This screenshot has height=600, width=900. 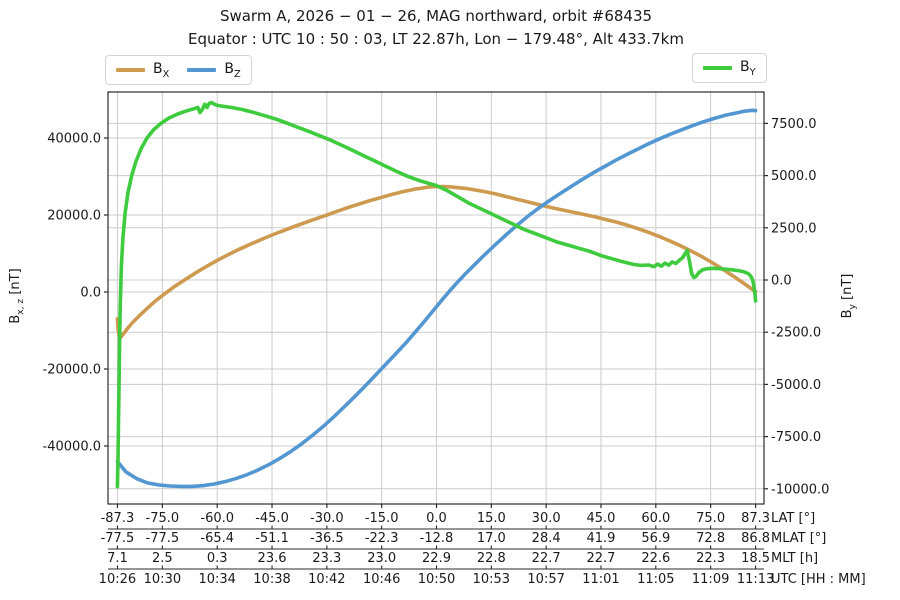 I want to click on x-row-unit-label: MLT [h], so click(x=794, y=558).